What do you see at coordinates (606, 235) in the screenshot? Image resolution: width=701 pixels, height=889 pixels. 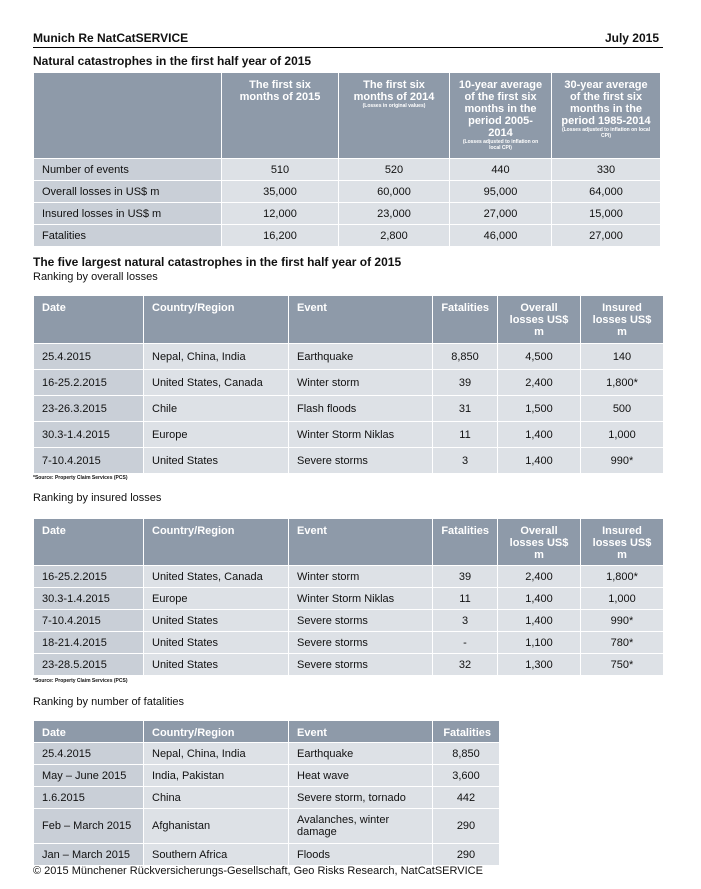 I see `table-cell: 27,000` at bounding box center [606, 235].